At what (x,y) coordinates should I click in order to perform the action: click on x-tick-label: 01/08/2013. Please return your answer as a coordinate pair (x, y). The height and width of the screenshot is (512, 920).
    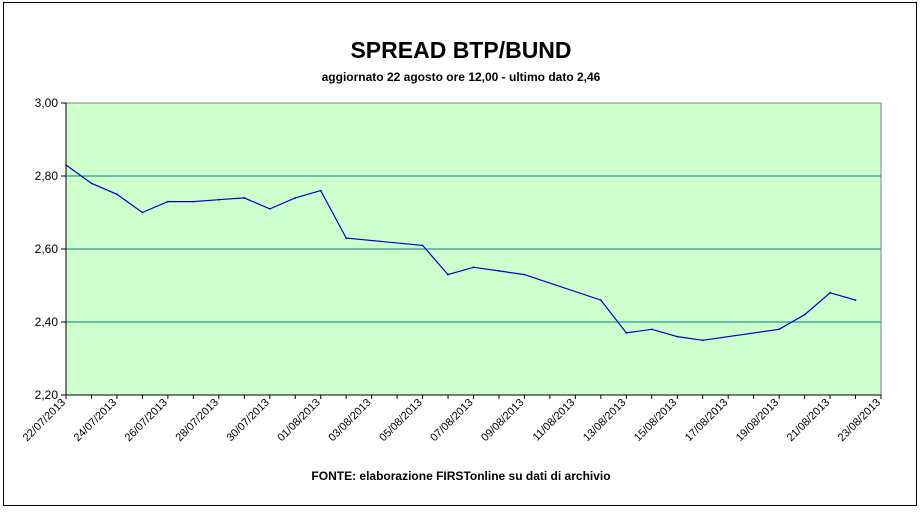
    Looking at the image, I should click on (298, 420).